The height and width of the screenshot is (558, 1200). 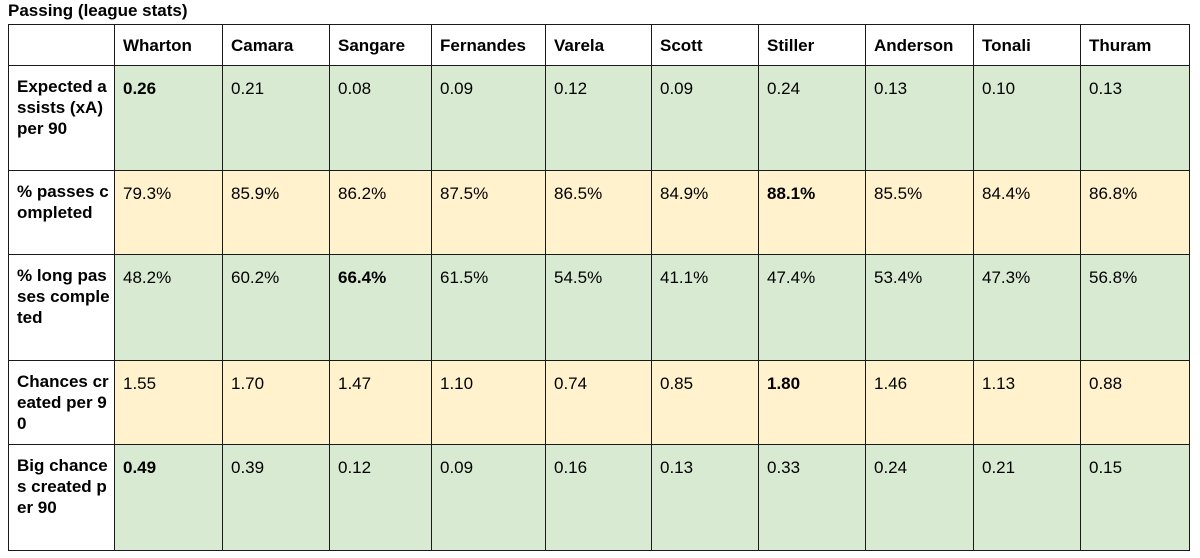 I want to click on stat-cell: 0.85, so click(x=705, y=402).